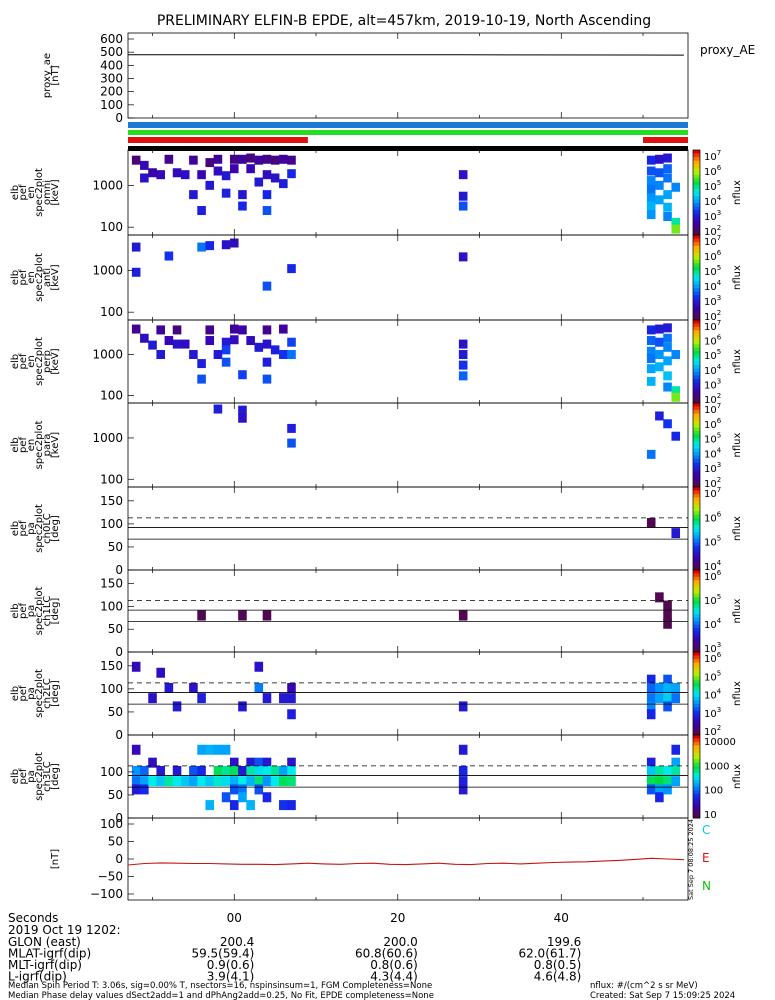 The image size is (775, 1000). I want to click on pa-ch0-ytick-label: 0, so click(119, 570).